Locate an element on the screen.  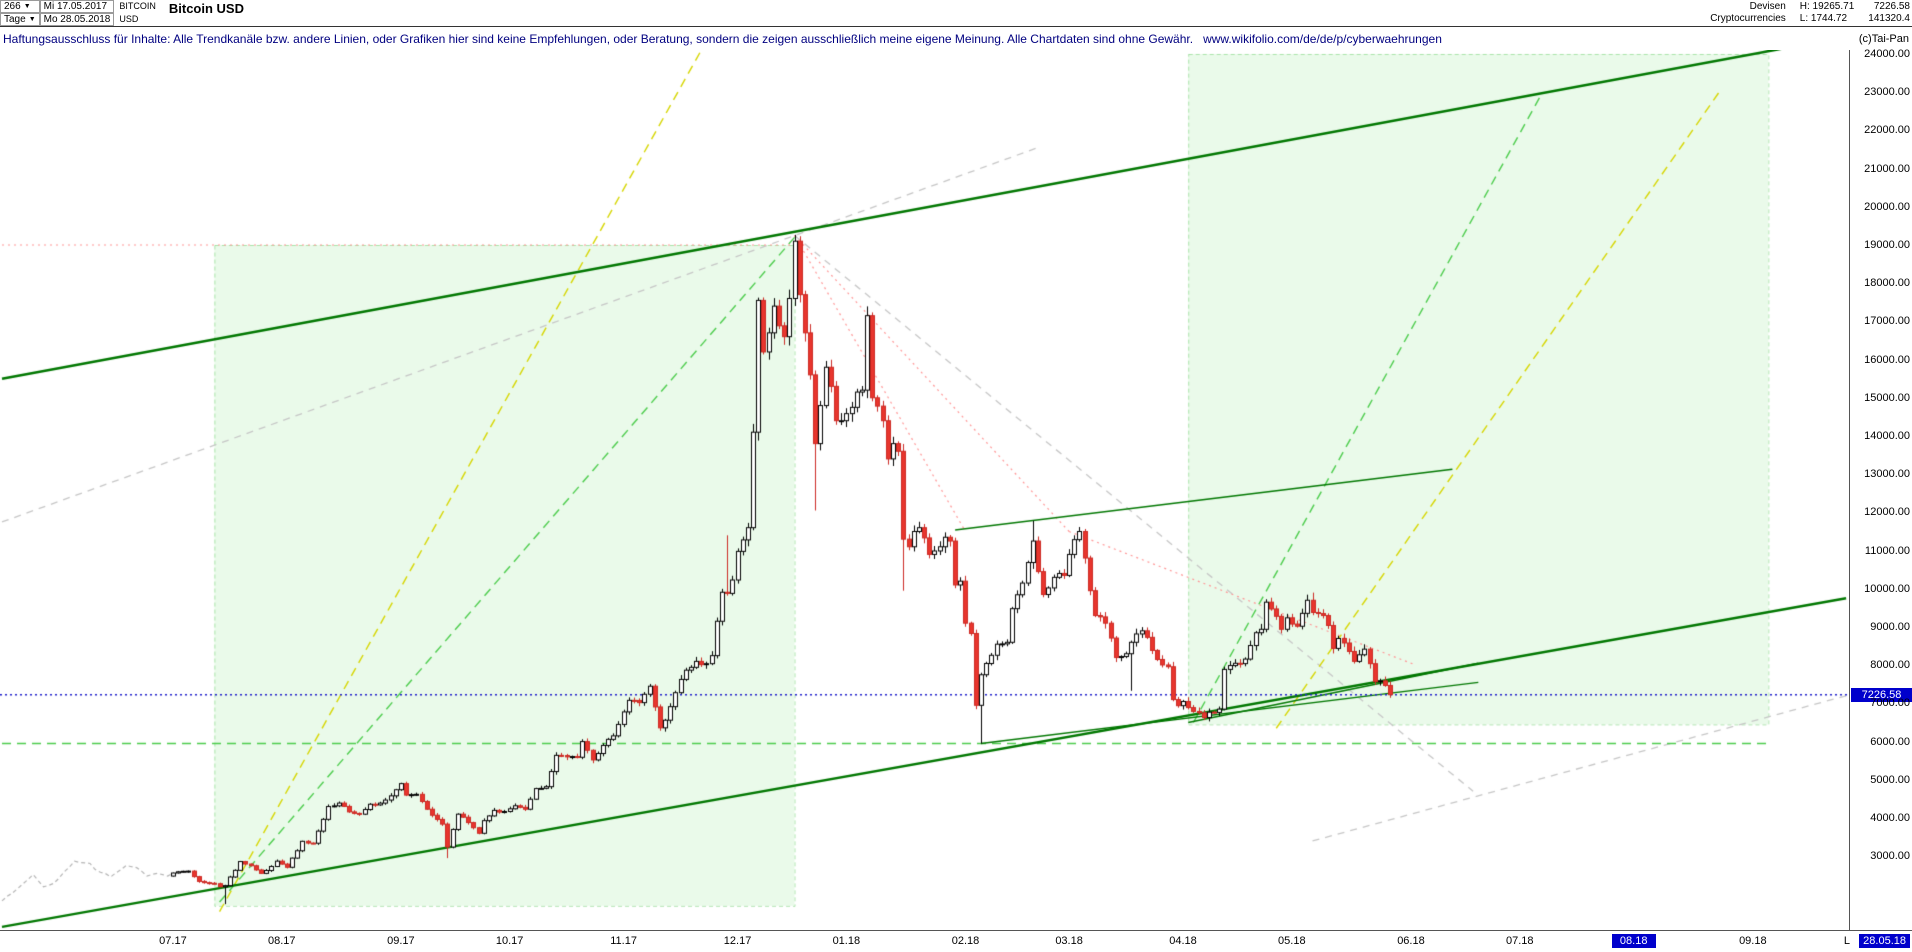
currency-label: USD is located at coordinates (129, 19).